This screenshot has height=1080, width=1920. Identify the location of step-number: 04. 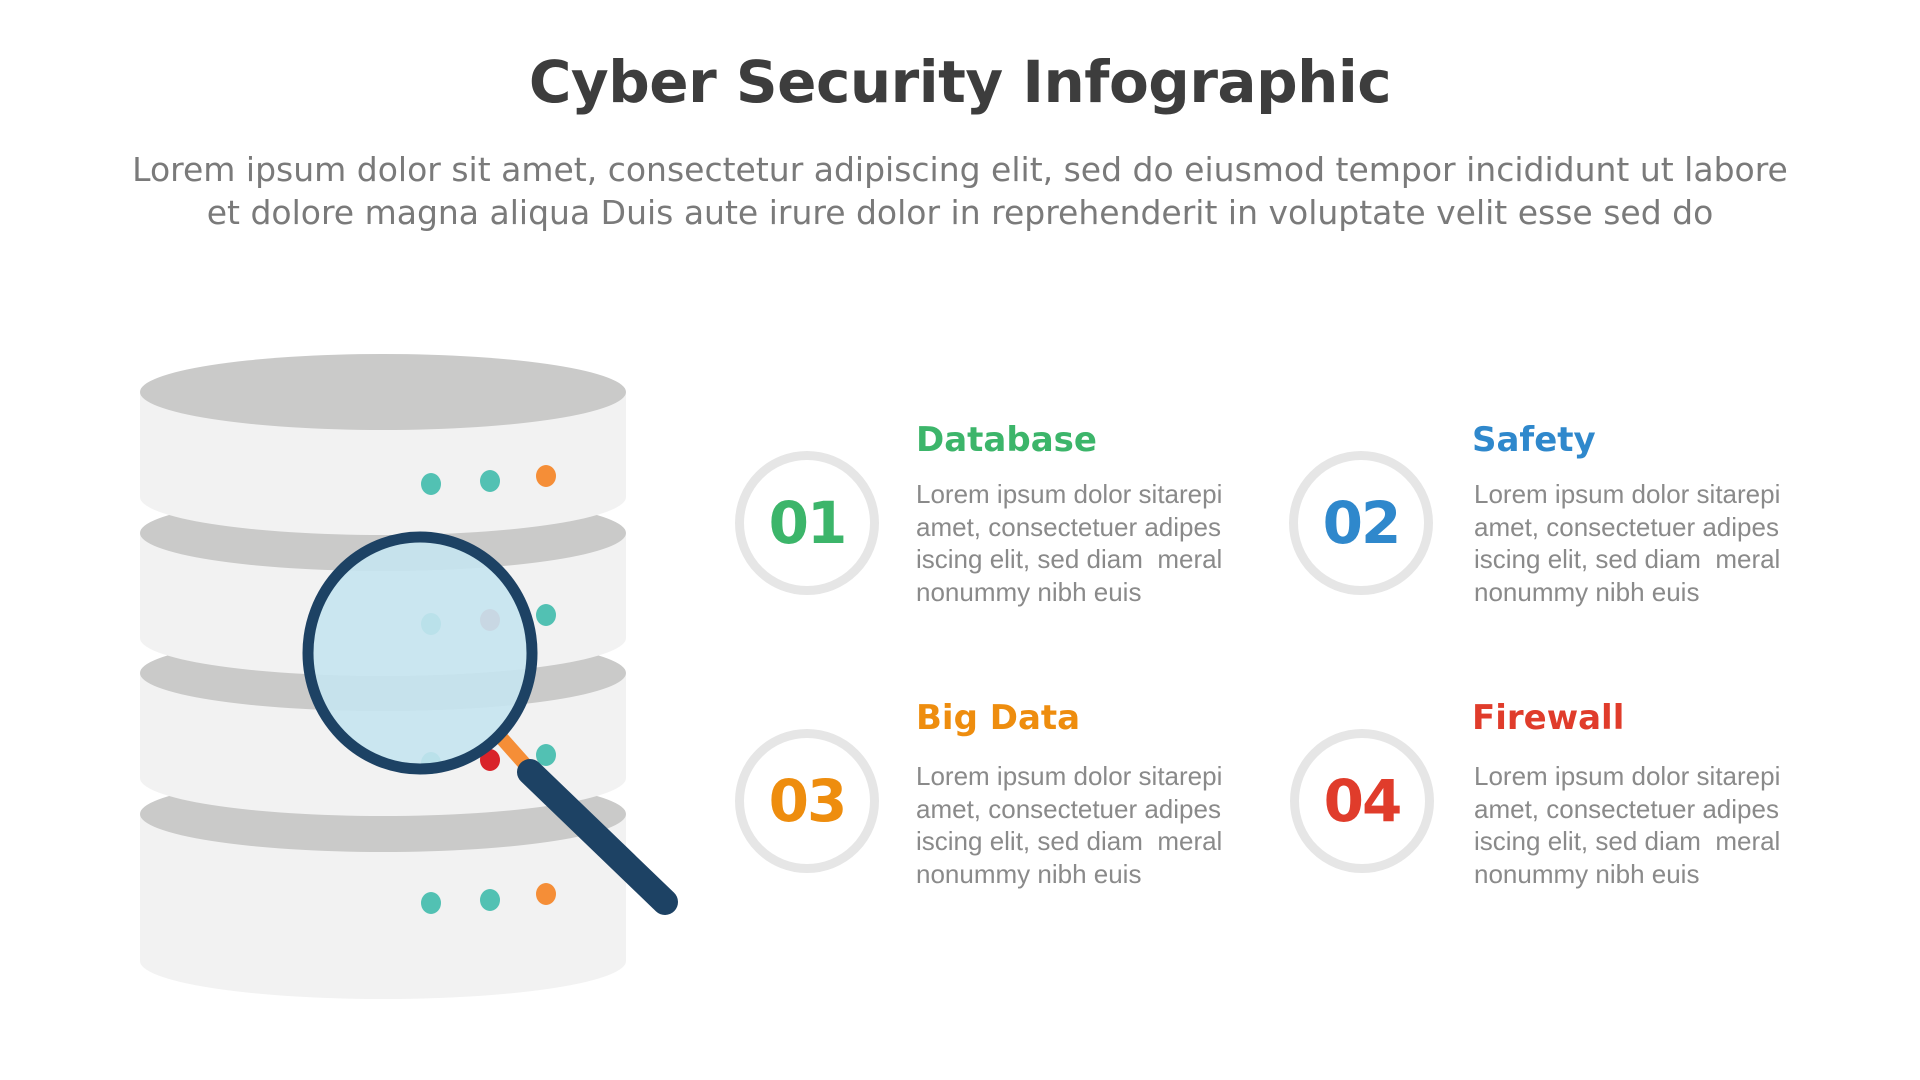
(1363, 801).